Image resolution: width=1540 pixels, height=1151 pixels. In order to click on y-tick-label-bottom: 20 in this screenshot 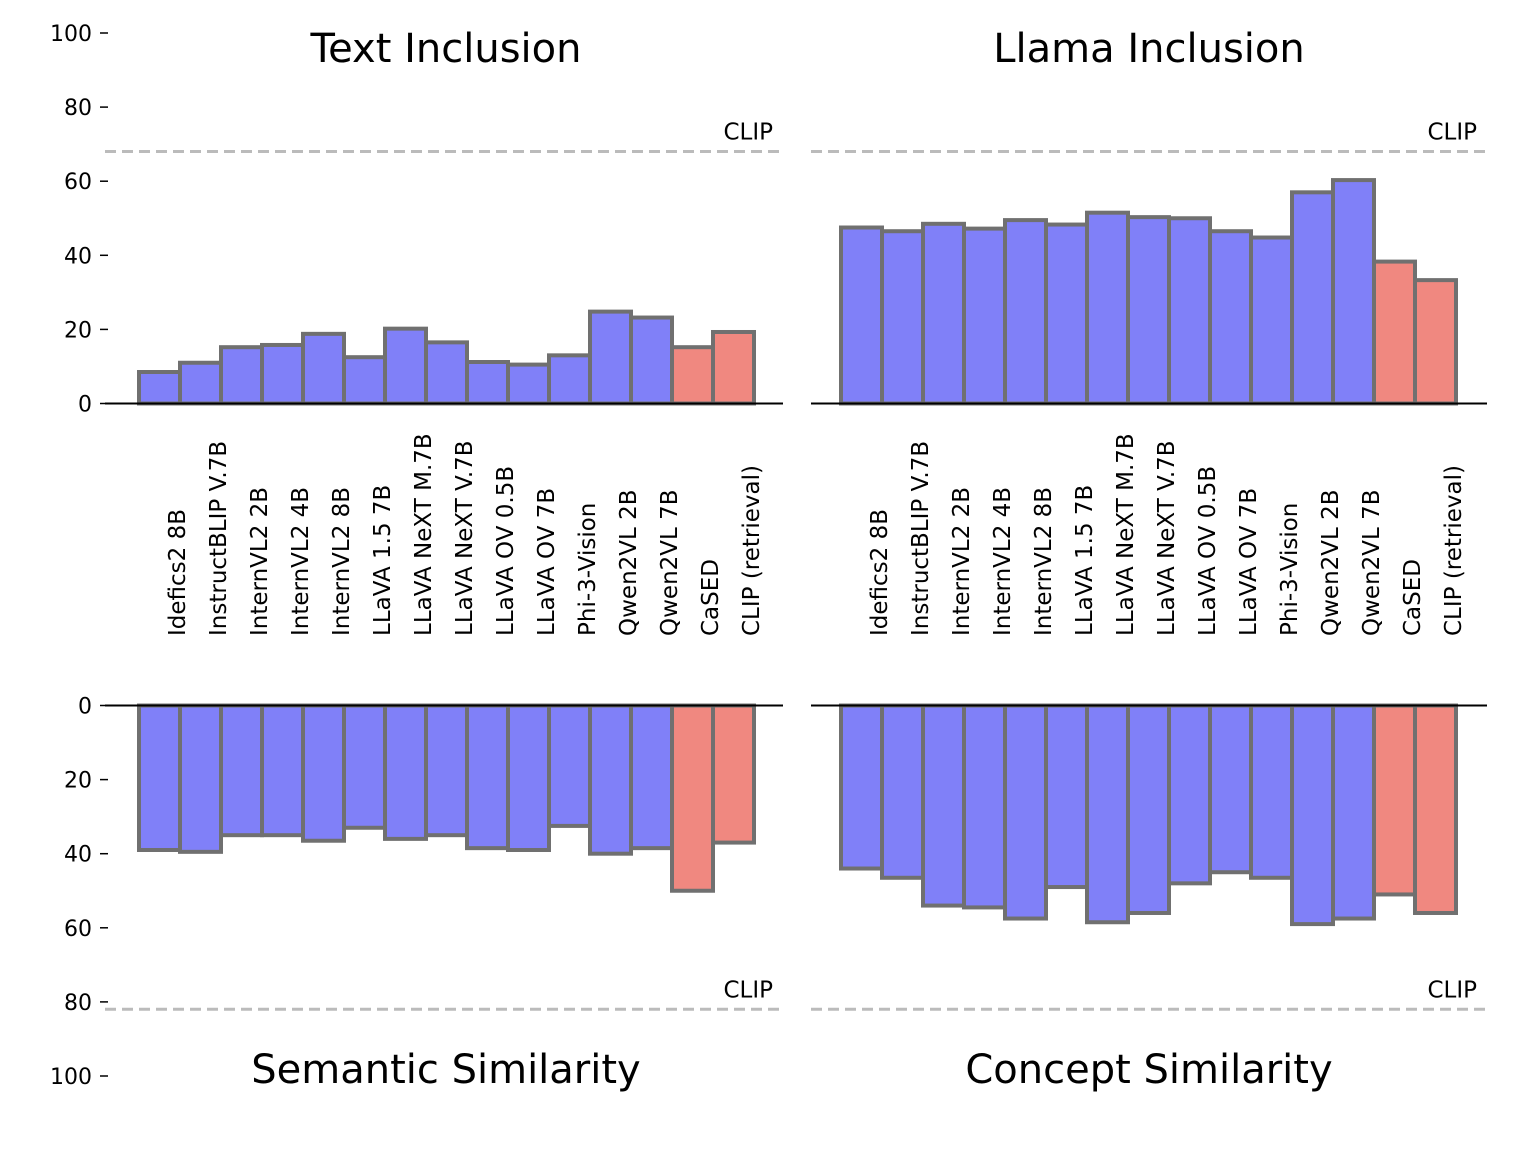, I will do `click(78, 781)`.